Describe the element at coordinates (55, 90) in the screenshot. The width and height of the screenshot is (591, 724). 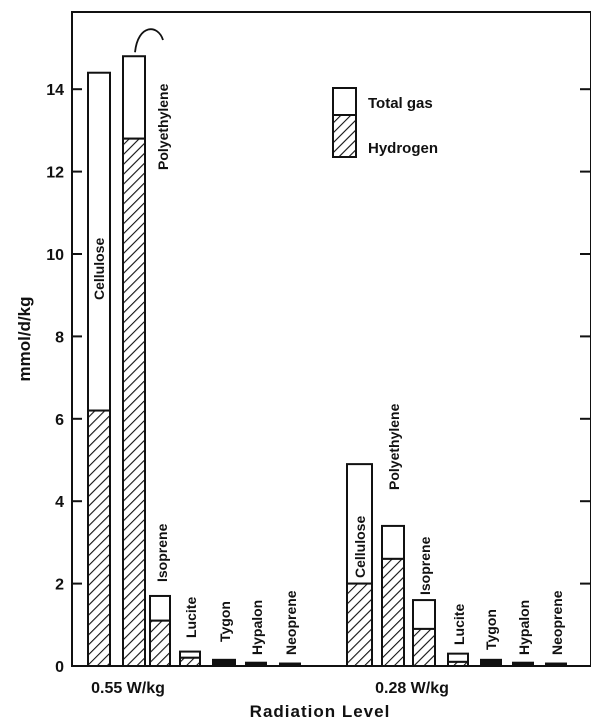
I see `y-tick-label-14: 14` at that location.